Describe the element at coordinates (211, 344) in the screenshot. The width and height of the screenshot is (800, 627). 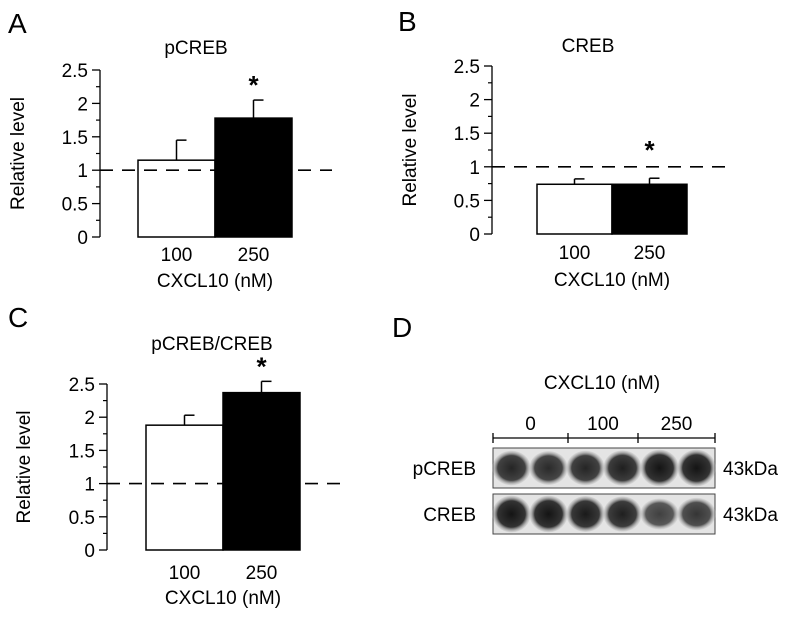
I see `chart-title: pCREB/CREB` at that location.